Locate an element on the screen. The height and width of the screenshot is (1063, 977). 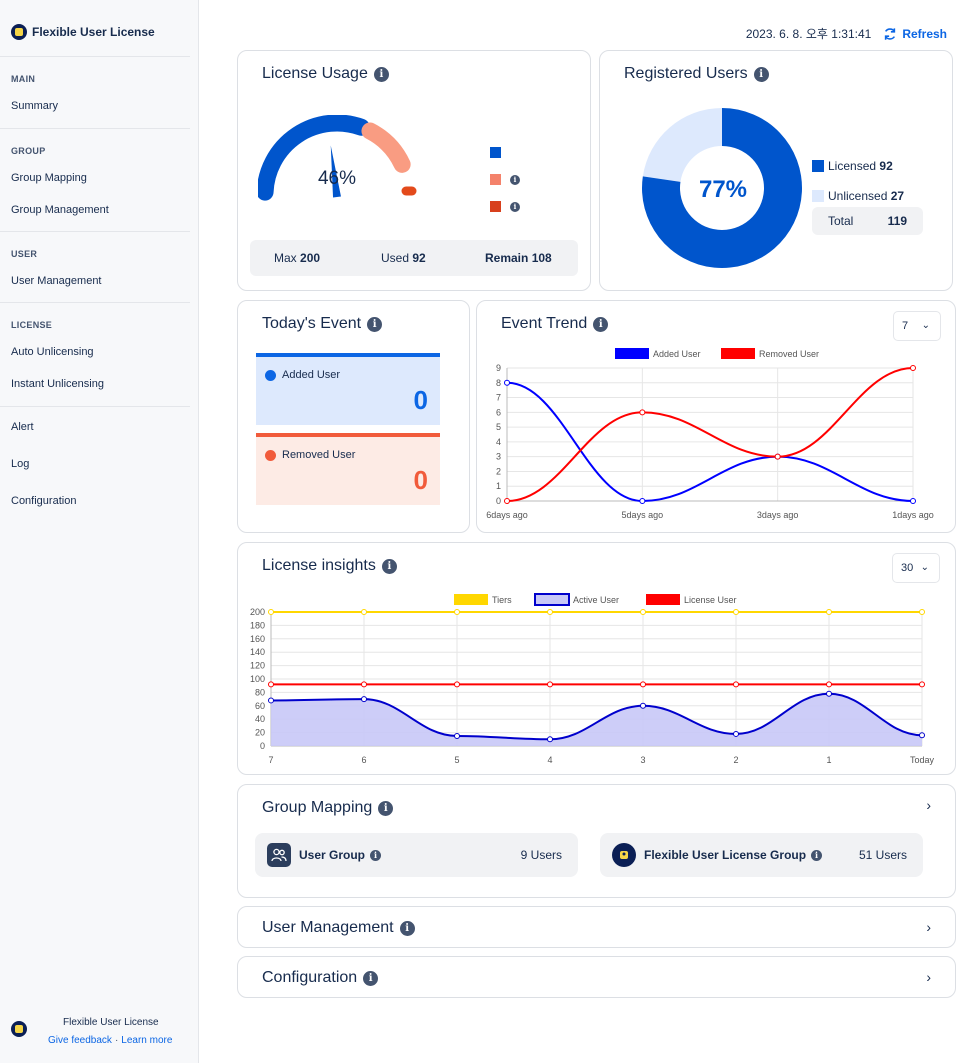
legend-swatch-licensed is located at coordinates (818, 166).